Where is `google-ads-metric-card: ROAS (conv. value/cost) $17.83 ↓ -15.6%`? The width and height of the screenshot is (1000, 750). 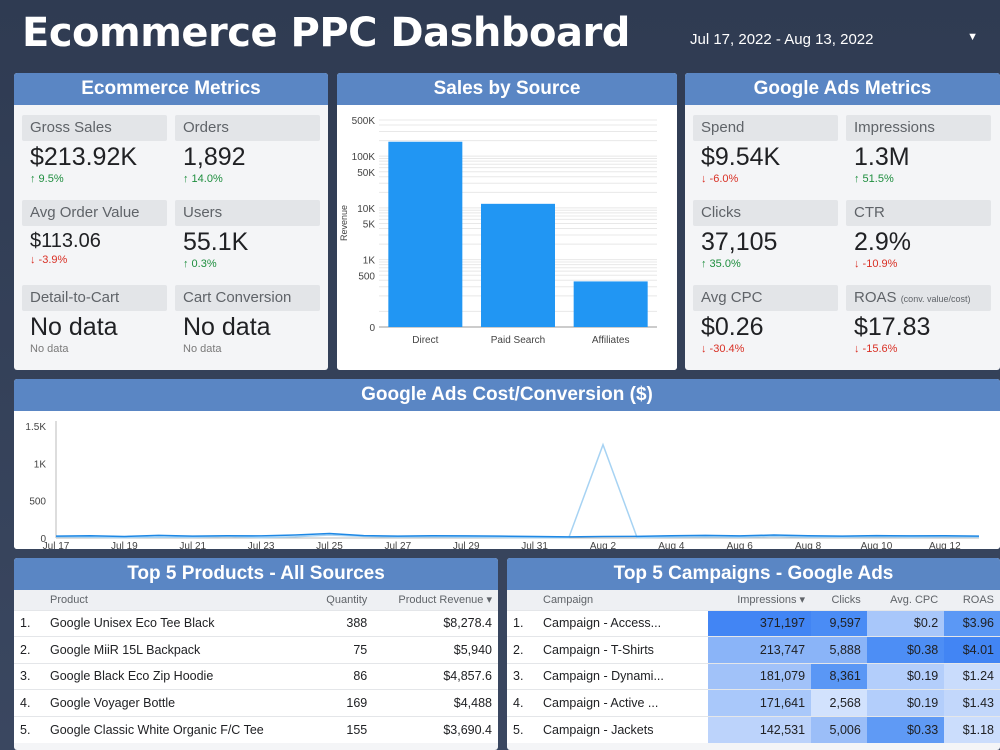
google-ads-metric-card: ROAS (conv. value/cost) $17.83 ↓ -15.6% is located at coordinates (918, 320).